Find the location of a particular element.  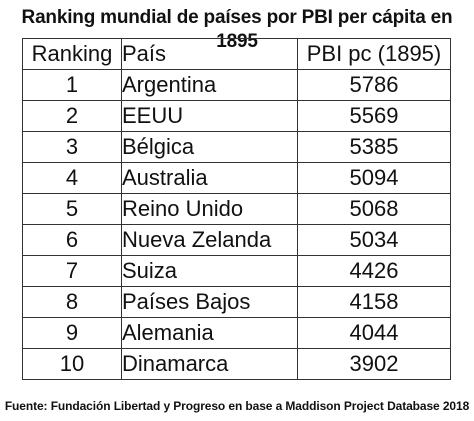

header-pbi: PBI pc (1895) is located at coordinates (374, 54).